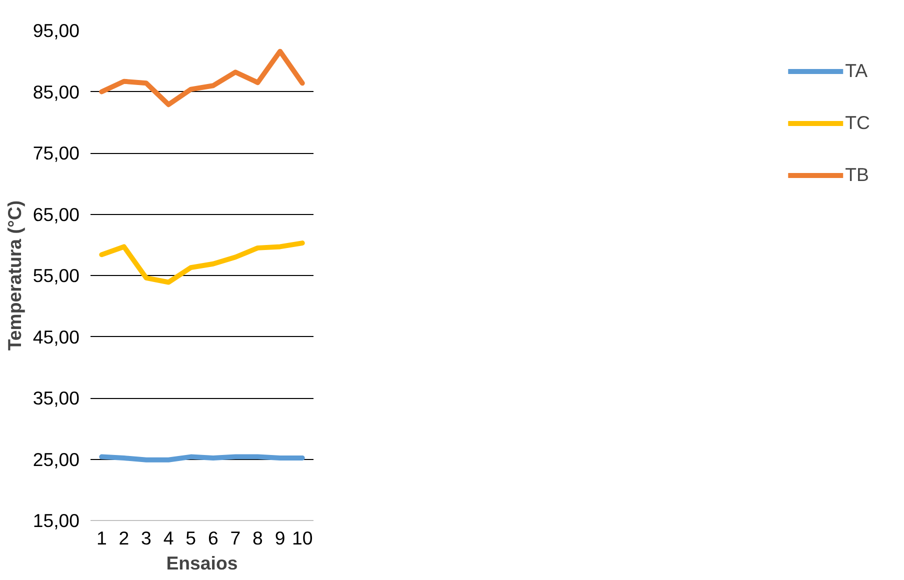 The image size is (904, 580). I want to click on x-tick-label: 3, so click(146, 538).